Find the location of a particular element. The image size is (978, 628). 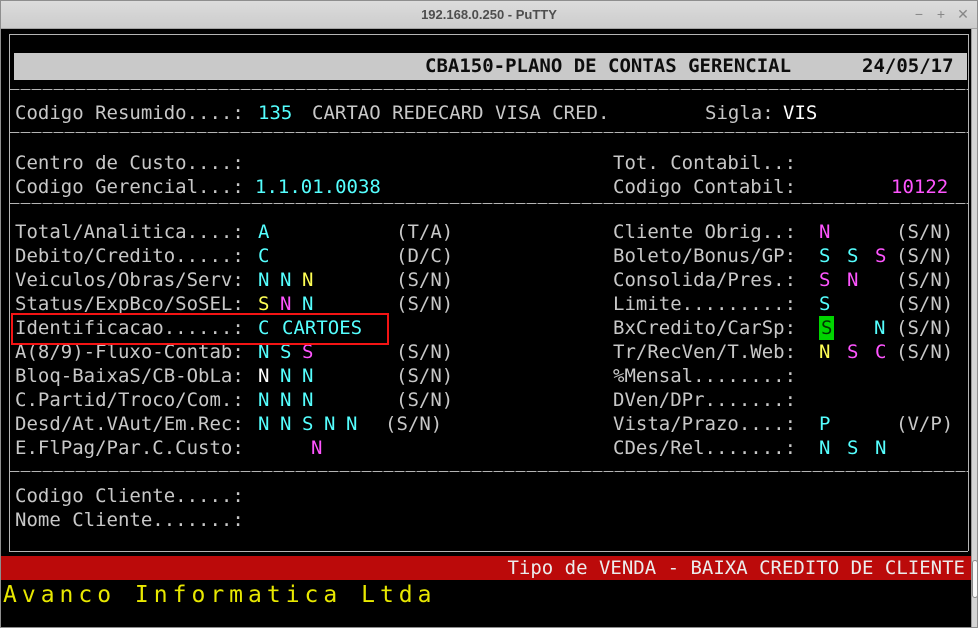

terminal-text-segment: 10122 is located at coordinates (920, 187).